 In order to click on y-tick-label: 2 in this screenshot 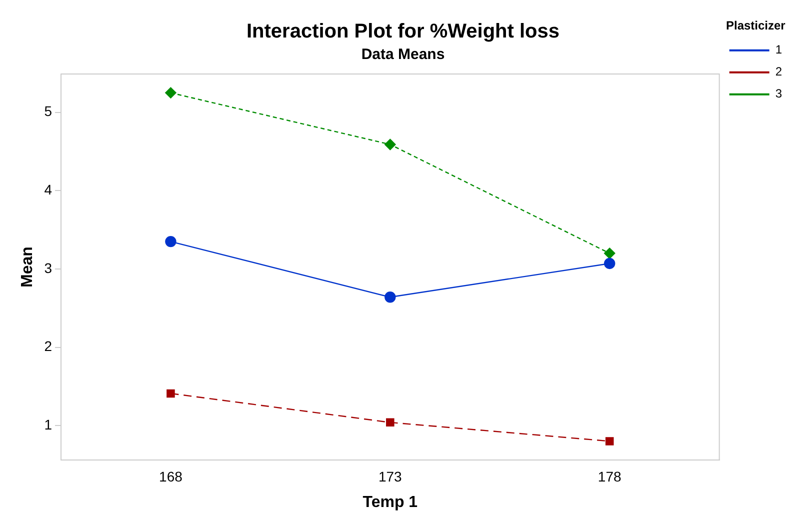, I will do `click(48, 346)`.